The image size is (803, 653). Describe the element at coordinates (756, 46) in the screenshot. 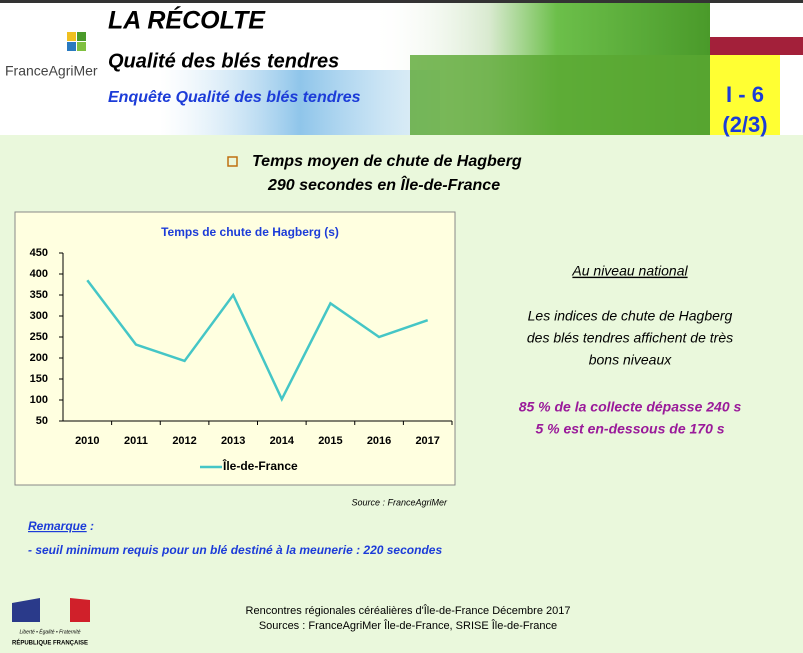

I see `red-strip` at that location.